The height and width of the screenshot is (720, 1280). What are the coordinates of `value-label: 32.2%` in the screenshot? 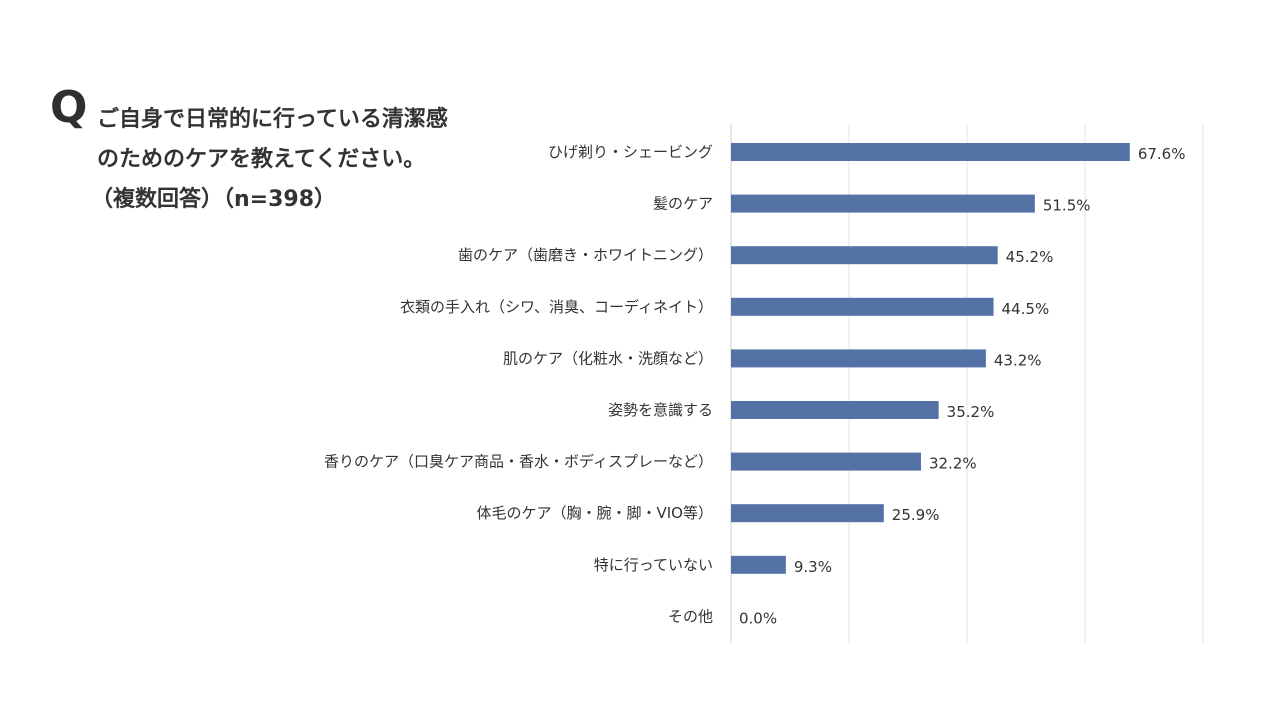 It's located at (953, 464).